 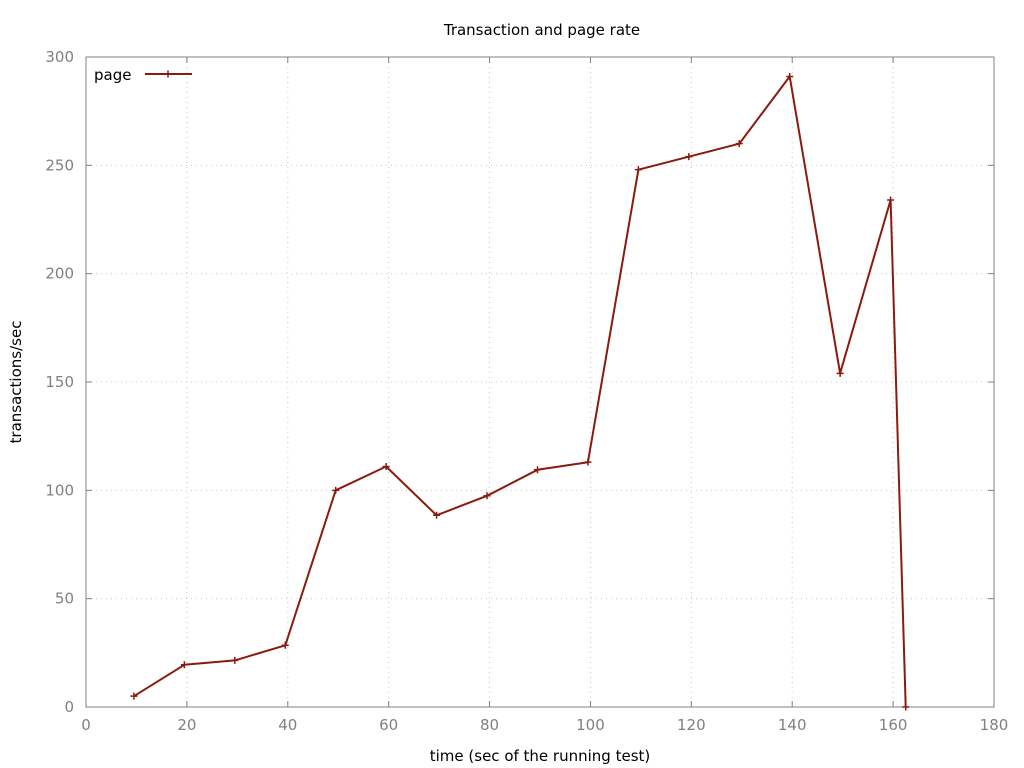 What do you see at coordinates (112, 75) in the screenshot?
I see `legend-label-page: page` at bounding box center [112, 75].